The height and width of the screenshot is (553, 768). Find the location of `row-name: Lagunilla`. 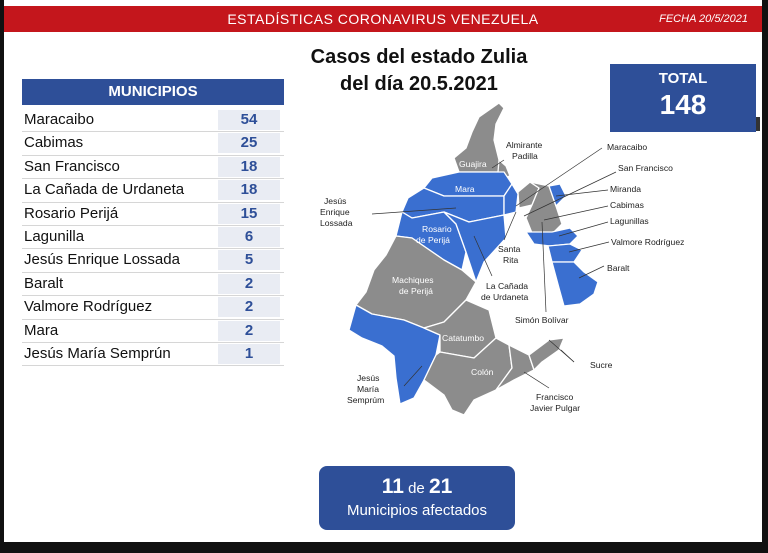

row-name: Lagunilla is located at coordinates (54, 236).